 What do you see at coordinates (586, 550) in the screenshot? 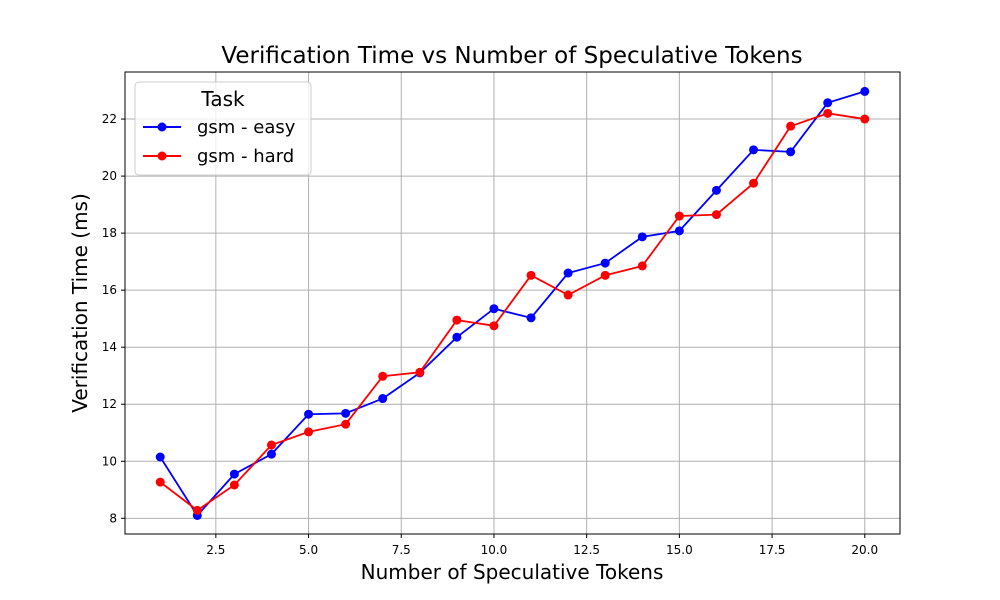
I see `x-tick-label: 12.5` at bounding box center [586, 550].